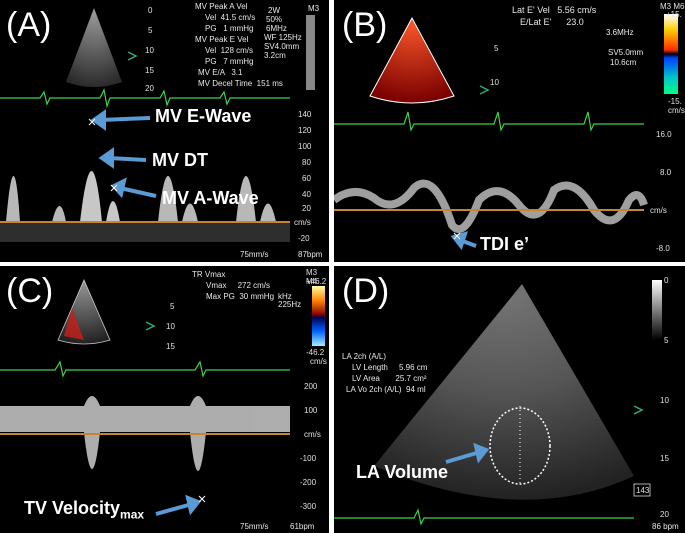 This screenshot has height=533, width=685. What do you see at coordinates (491, 206) in the screenshot?
I see `tdi-waveform` at bounding box center [491, 206].